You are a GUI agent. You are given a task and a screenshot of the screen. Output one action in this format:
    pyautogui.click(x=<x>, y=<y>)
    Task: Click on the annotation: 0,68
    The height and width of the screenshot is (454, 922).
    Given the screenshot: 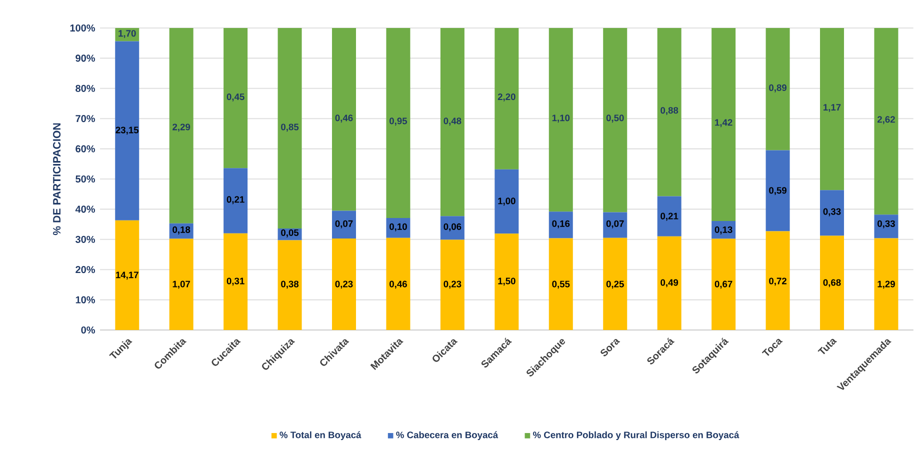 What is the action you would take?
    pyautogui.click(x=832, y=283)
    